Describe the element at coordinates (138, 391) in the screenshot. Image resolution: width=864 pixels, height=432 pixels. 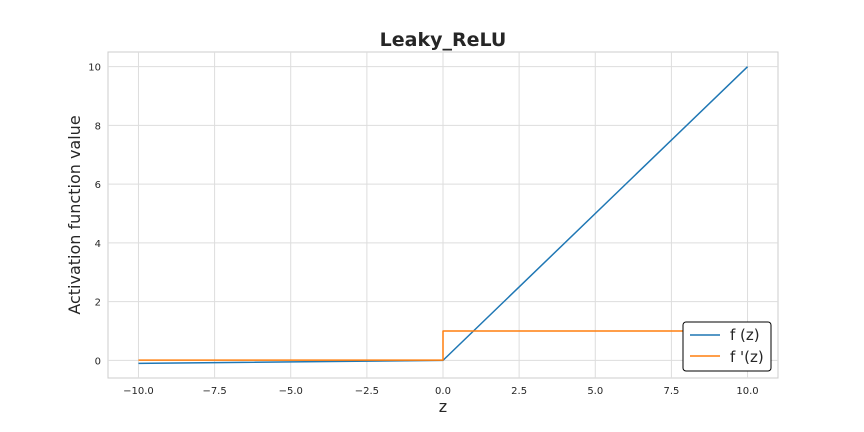
I see `x-tick-label: −10.0` at that location.